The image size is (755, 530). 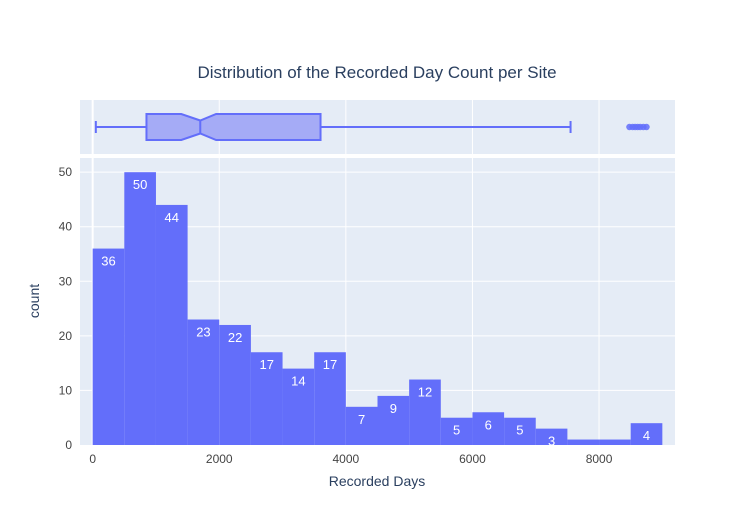 I want to click on y-tick-label: 30, so click(x=66, y=281).